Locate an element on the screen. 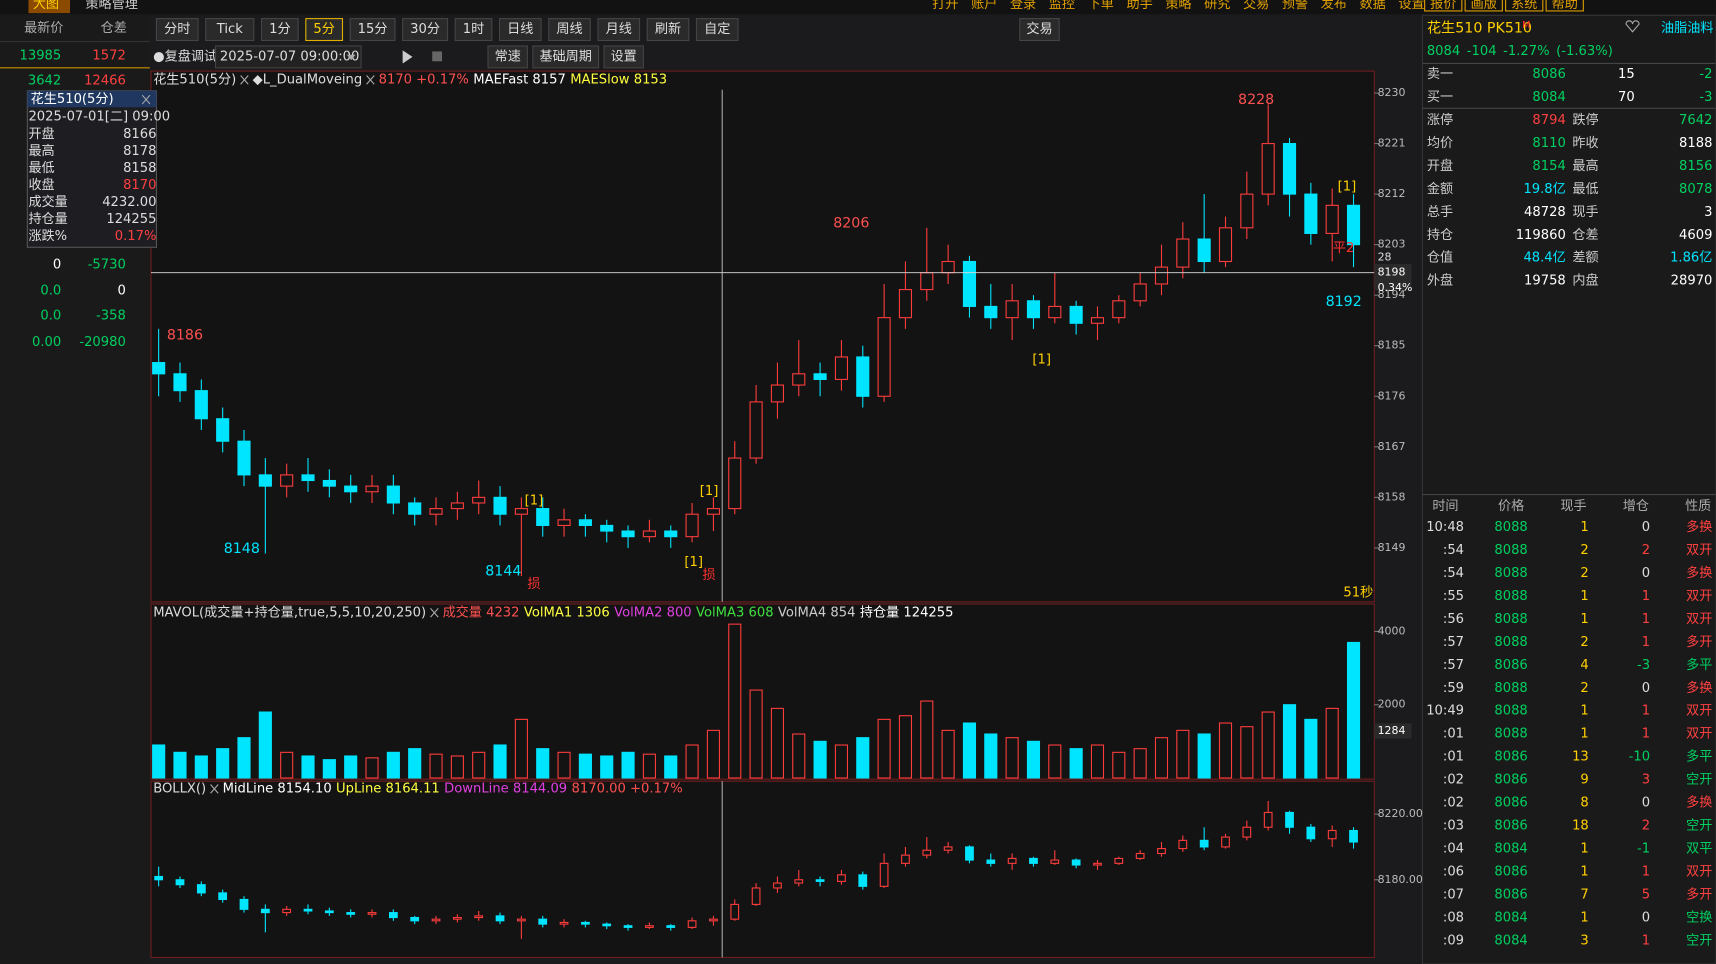 The width and height of the screenshot is (1716, 964). tick-cell: 多换 is located at coordinates (1699, 572).